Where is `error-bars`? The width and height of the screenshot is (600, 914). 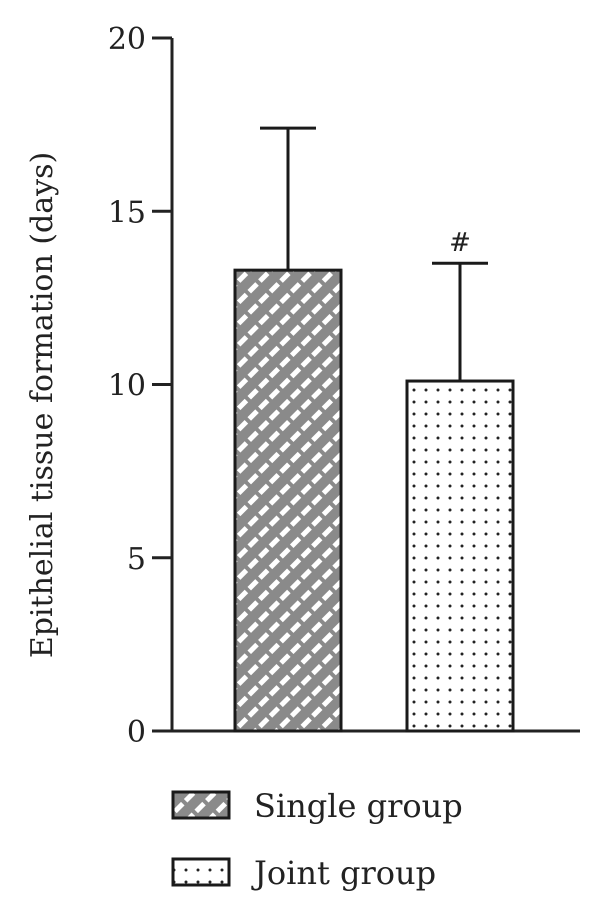 error-bars is located at coordinates (374, 254).